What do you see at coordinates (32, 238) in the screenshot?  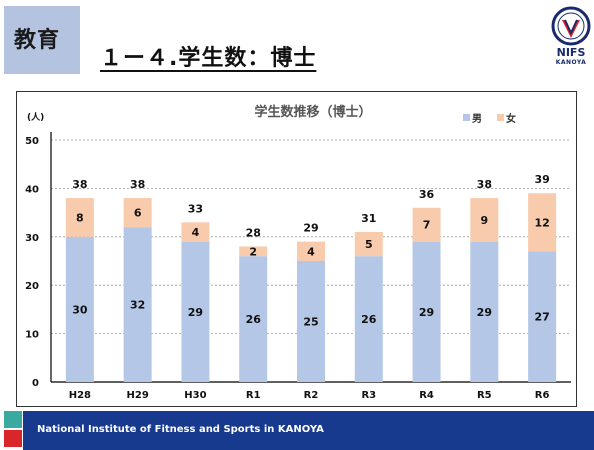 I see `y-tick-label: 30` at bounding box center [32, 238].